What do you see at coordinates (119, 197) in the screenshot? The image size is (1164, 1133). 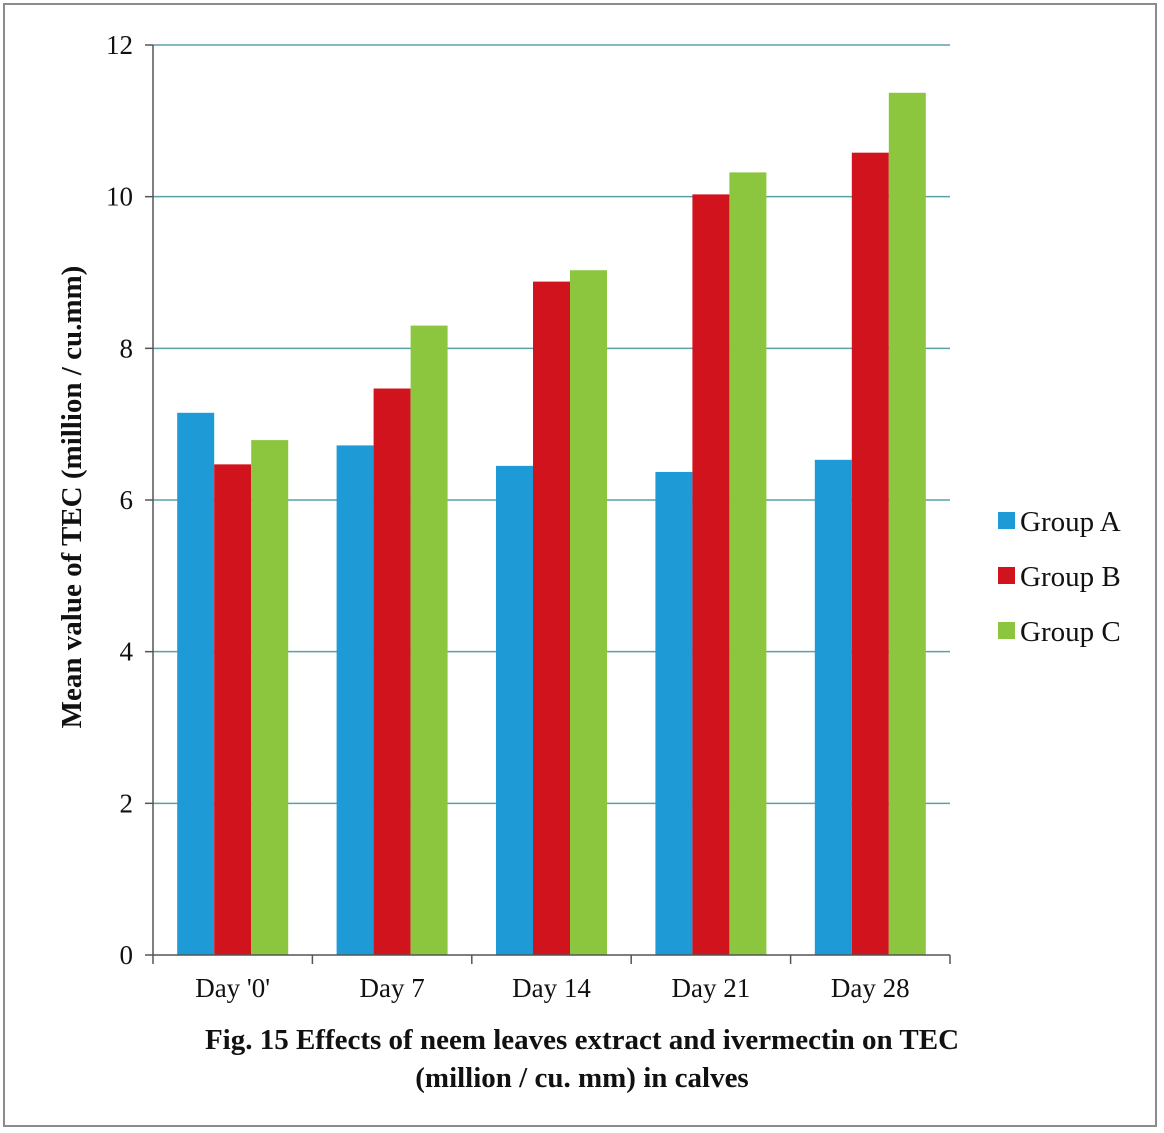 I see `y-tick-label: 10` at bounding box center [119, 197].